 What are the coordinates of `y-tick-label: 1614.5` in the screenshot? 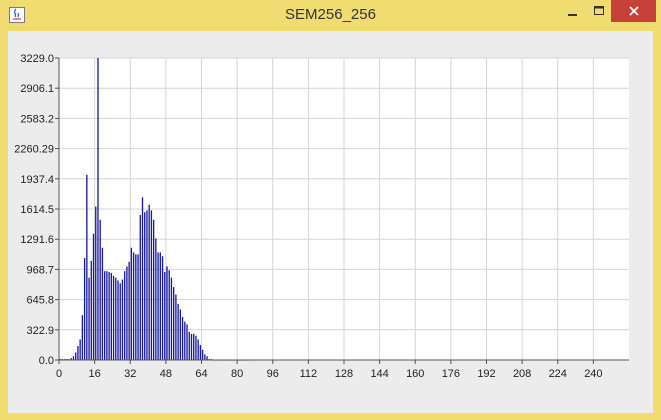 It's located at (37, 210).